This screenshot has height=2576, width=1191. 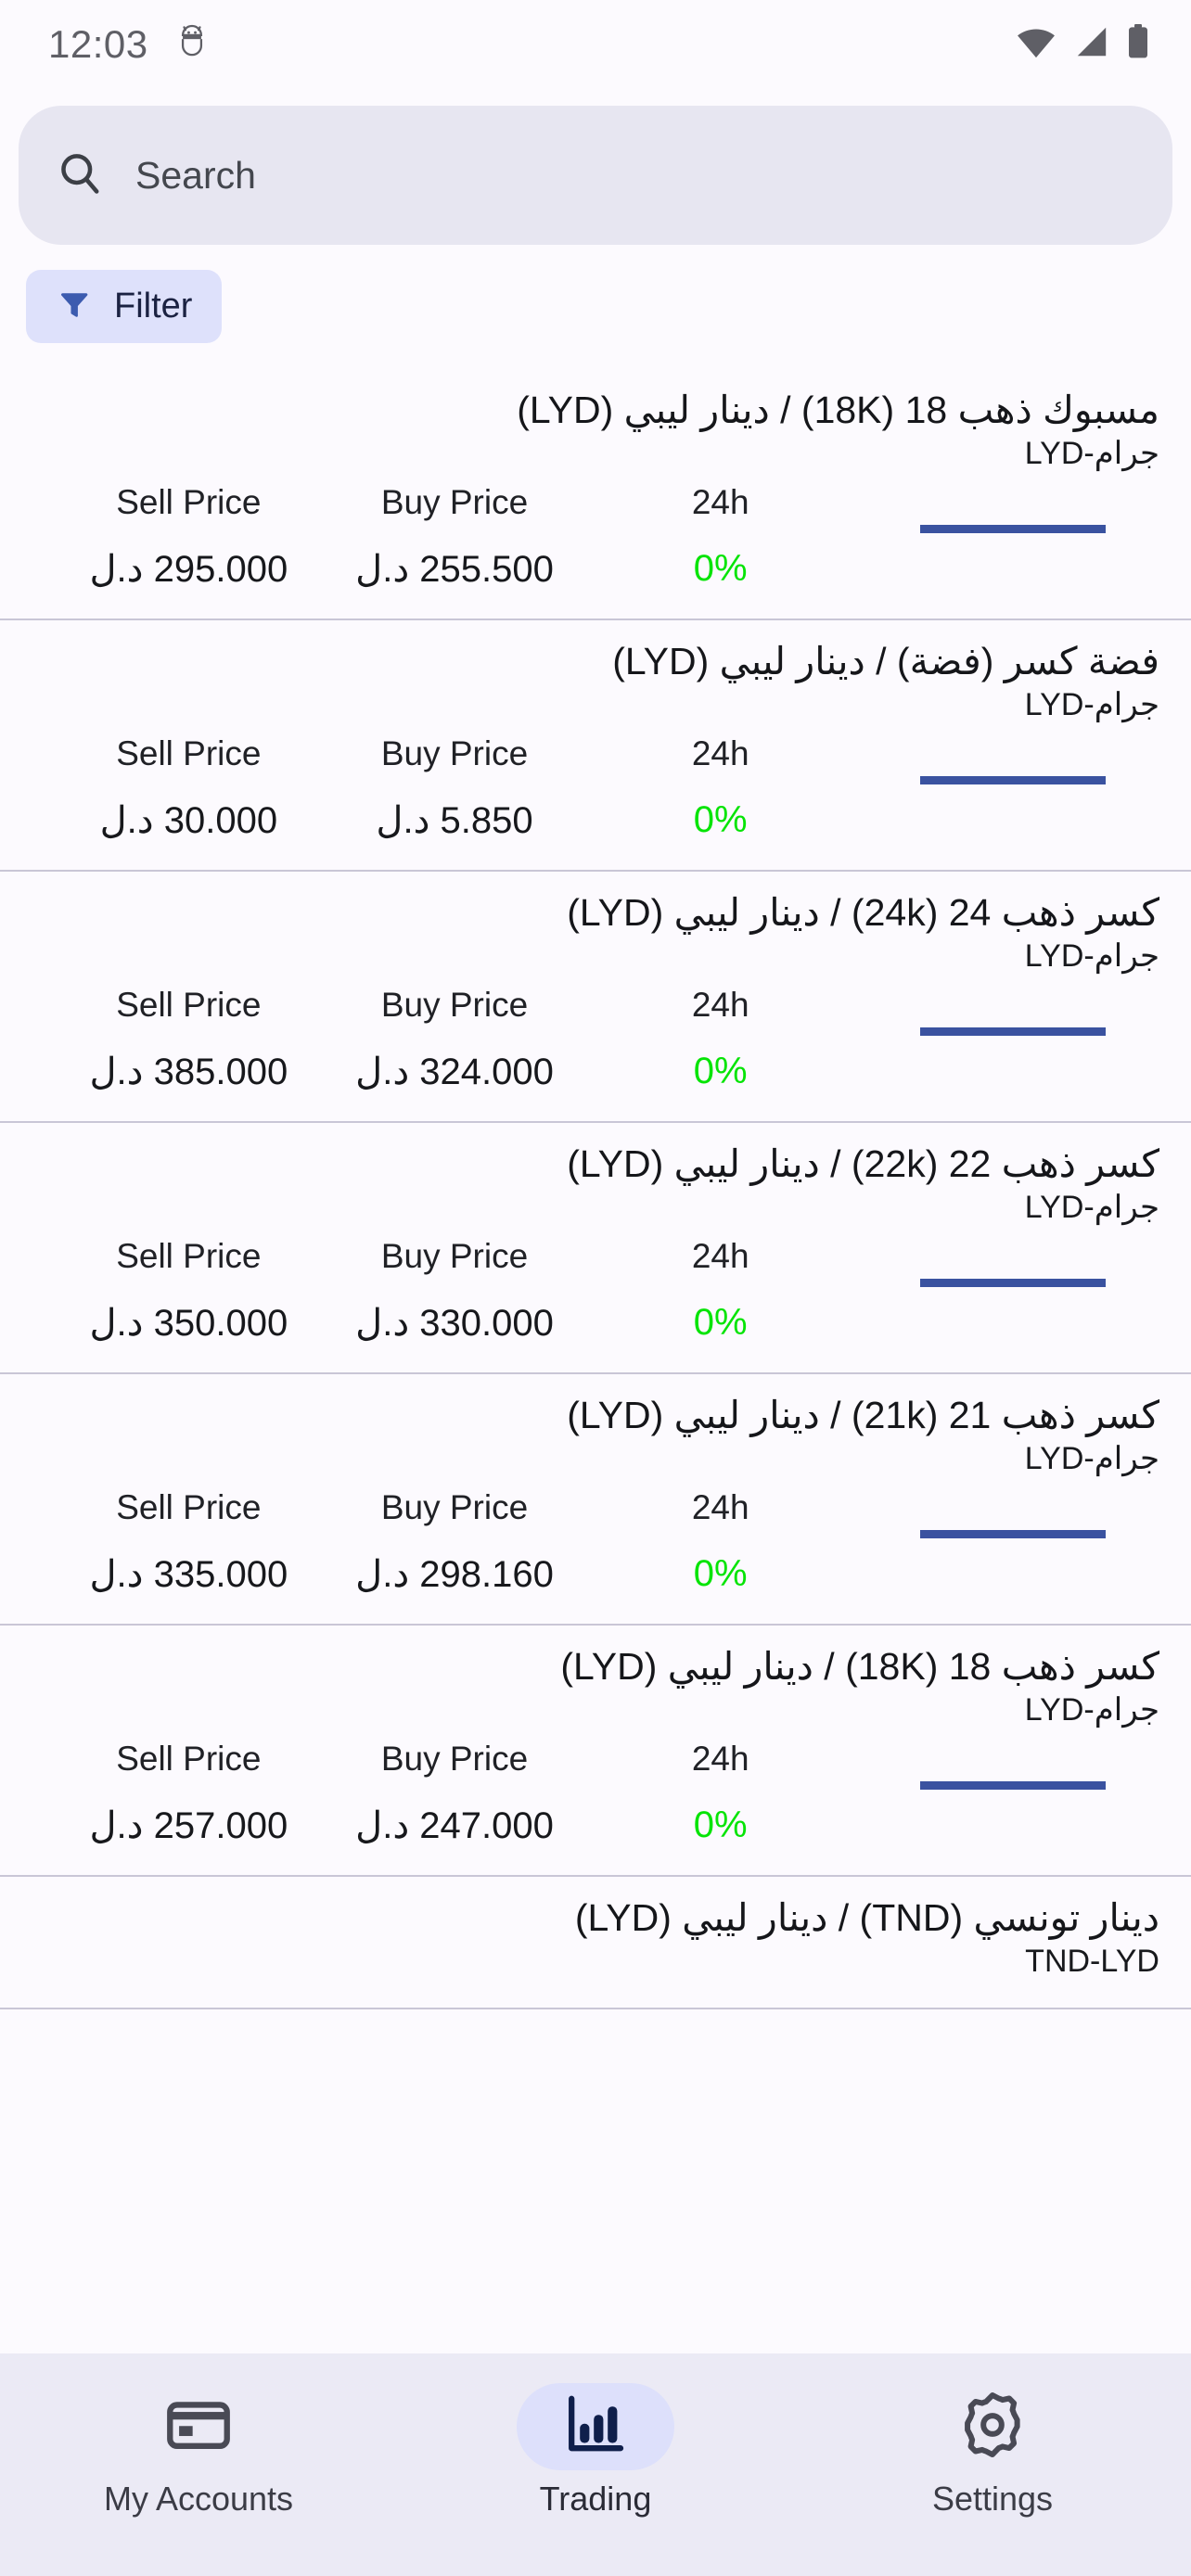 I want to click on sell-price-value: 385.000 د.ل, so click(x=188, y=1072).